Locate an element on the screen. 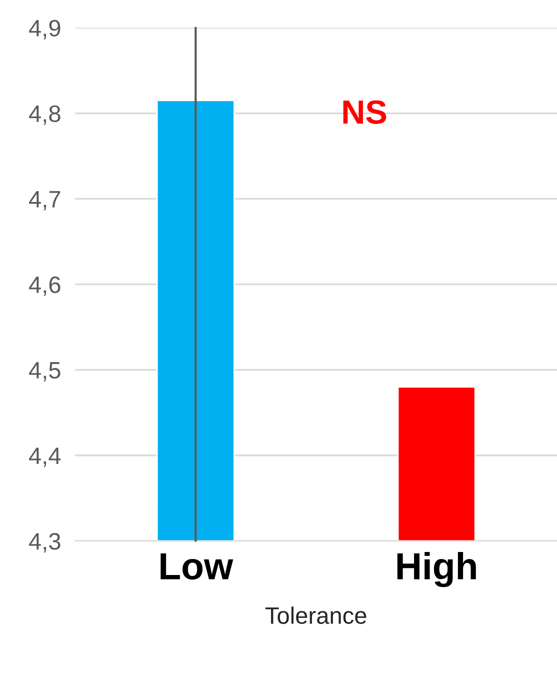 The image size is (557, 677). y-tick-label: 4,4 is located at coordinates (45, 457).